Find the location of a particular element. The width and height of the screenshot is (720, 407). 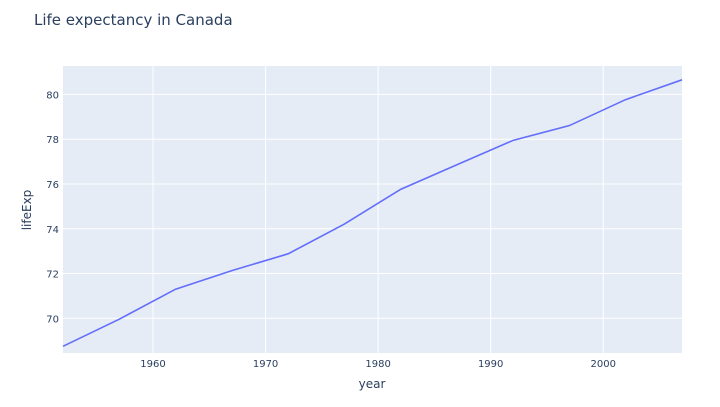

y-axis-ticks: 70 72 74 76 78 80 is located at coordinates (52, 207).